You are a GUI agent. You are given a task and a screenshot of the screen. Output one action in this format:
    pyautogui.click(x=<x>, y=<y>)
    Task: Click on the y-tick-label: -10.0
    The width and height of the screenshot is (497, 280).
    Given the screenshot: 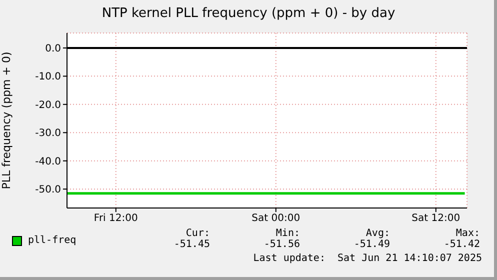 What is the action you would take?
    pyautogui.click(x=48, y=77)
    